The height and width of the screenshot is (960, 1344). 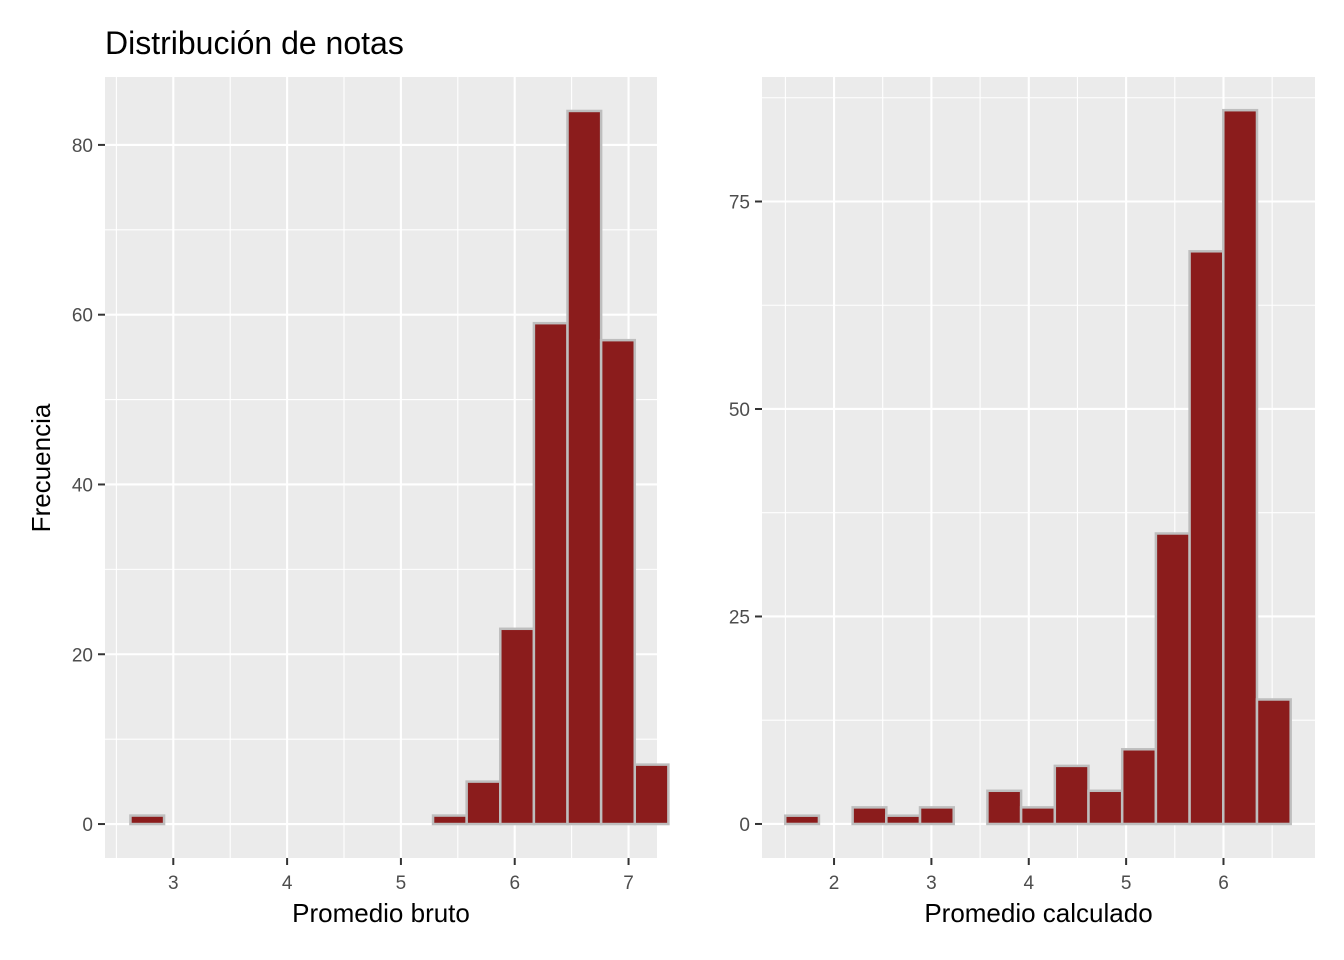 What do you see at coordinates (82, 485) in the screenshot?
I see `y-tick-label: 40` at bounding box center [82, 485].